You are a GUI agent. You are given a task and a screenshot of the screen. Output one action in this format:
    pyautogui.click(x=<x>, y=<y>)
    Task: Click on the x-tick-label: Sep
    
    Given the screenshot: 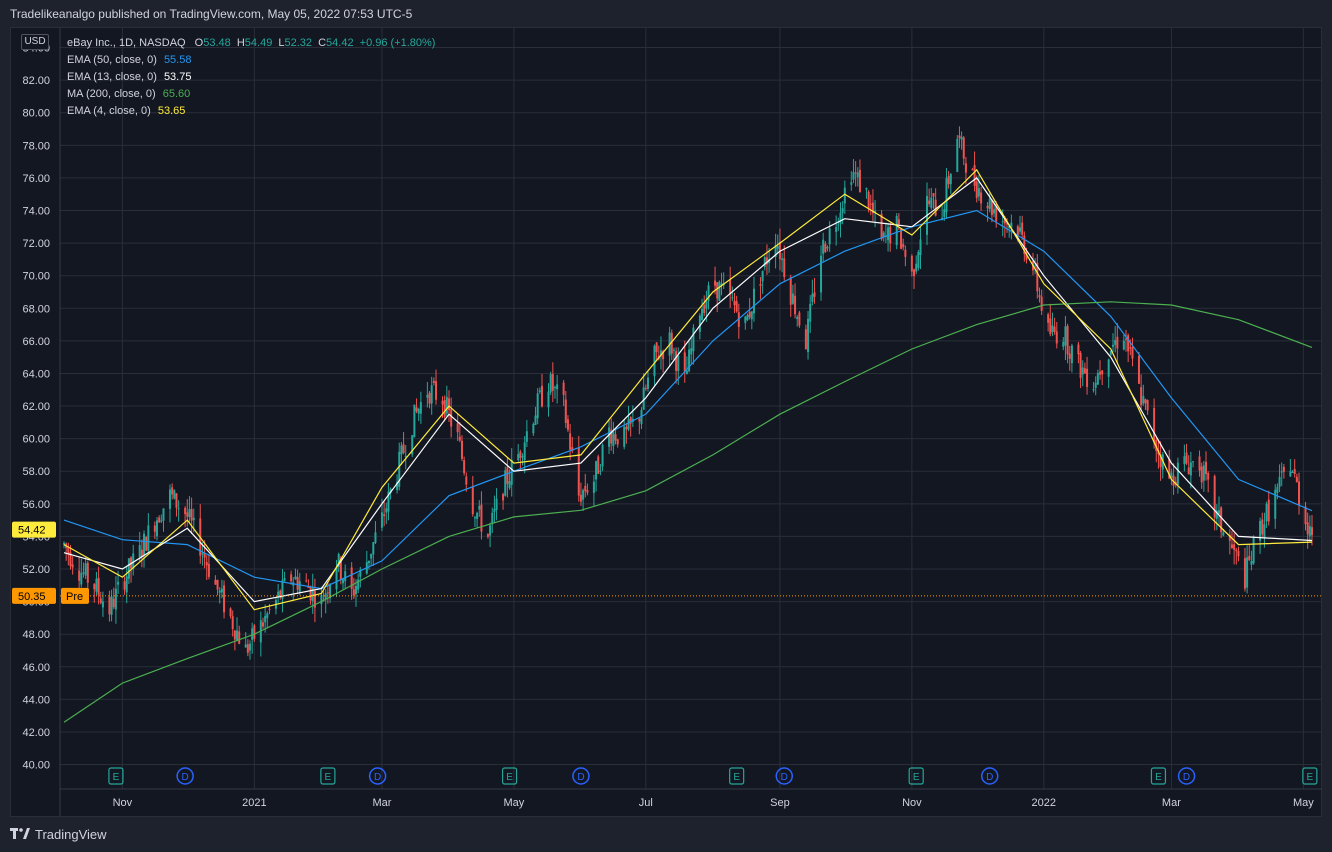 What is the action you would take?
    pyautogui.click(x=780, y=803)
    